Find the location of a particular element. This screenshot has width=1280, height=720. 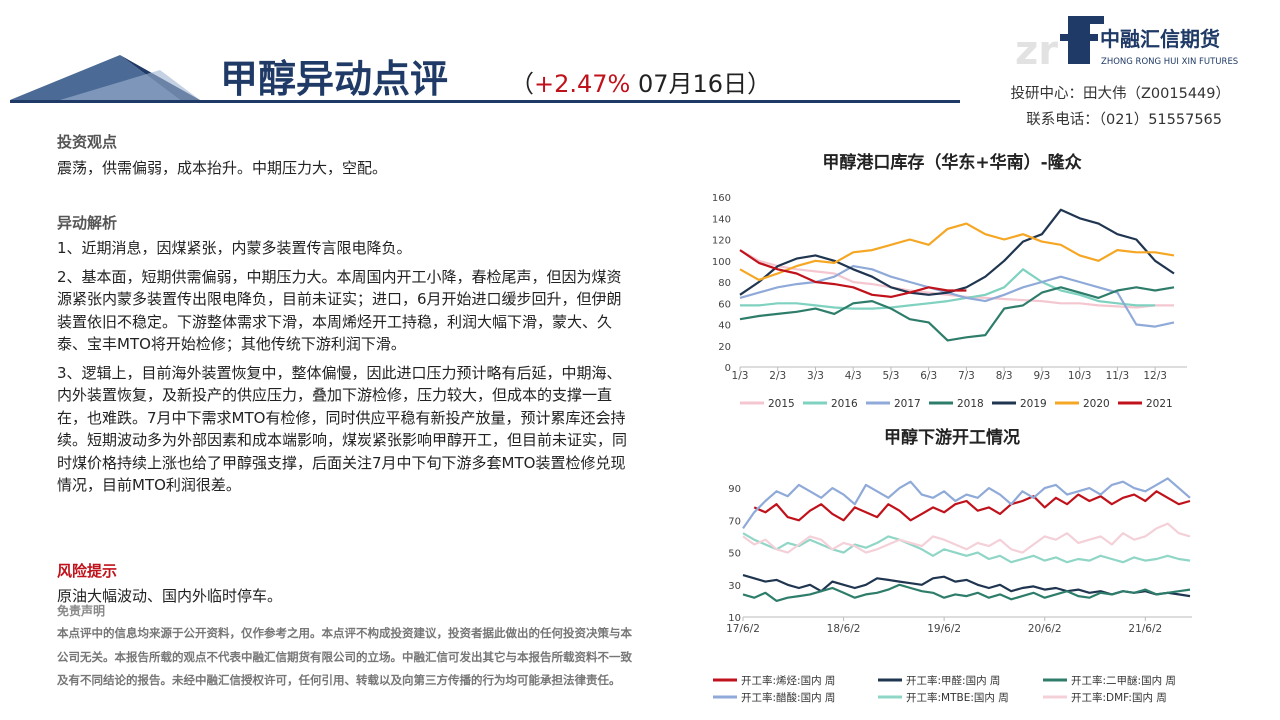

subtitle-part: （ is located at coordinates (522, 84).